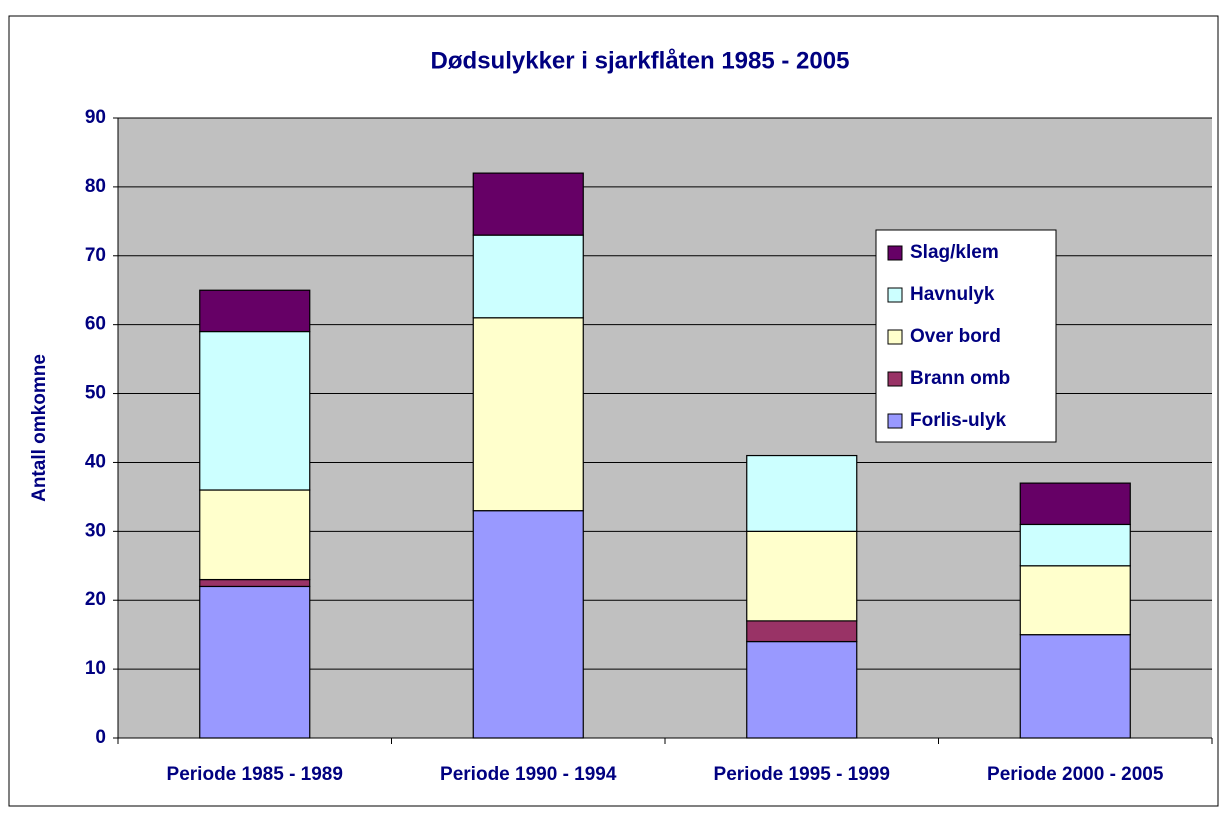 This screenshot has width=1220, height=813. What do you see at coordinates (955, 336) in the screenshot?
I see `legend-label: Over bord` at bounding box center [955, 336].